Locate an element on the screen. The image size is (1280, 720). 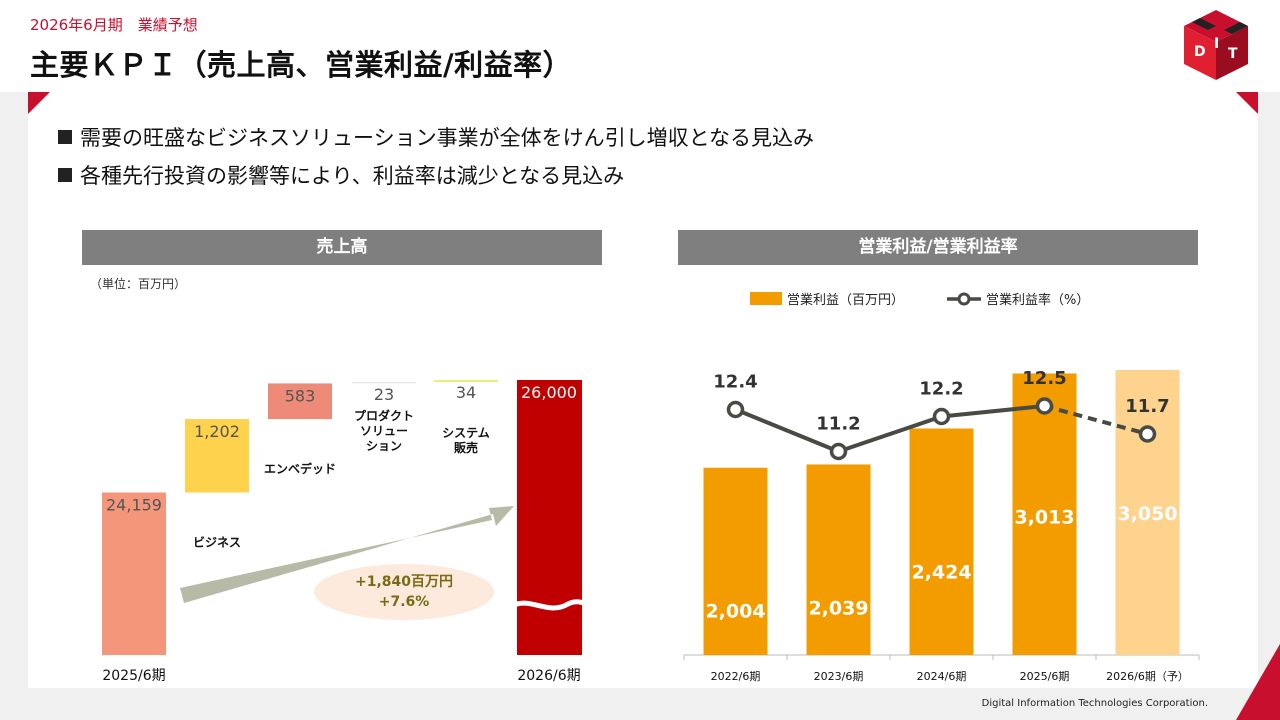
category-label-step-2: エンベデッド is located at coordinates (300, 468).